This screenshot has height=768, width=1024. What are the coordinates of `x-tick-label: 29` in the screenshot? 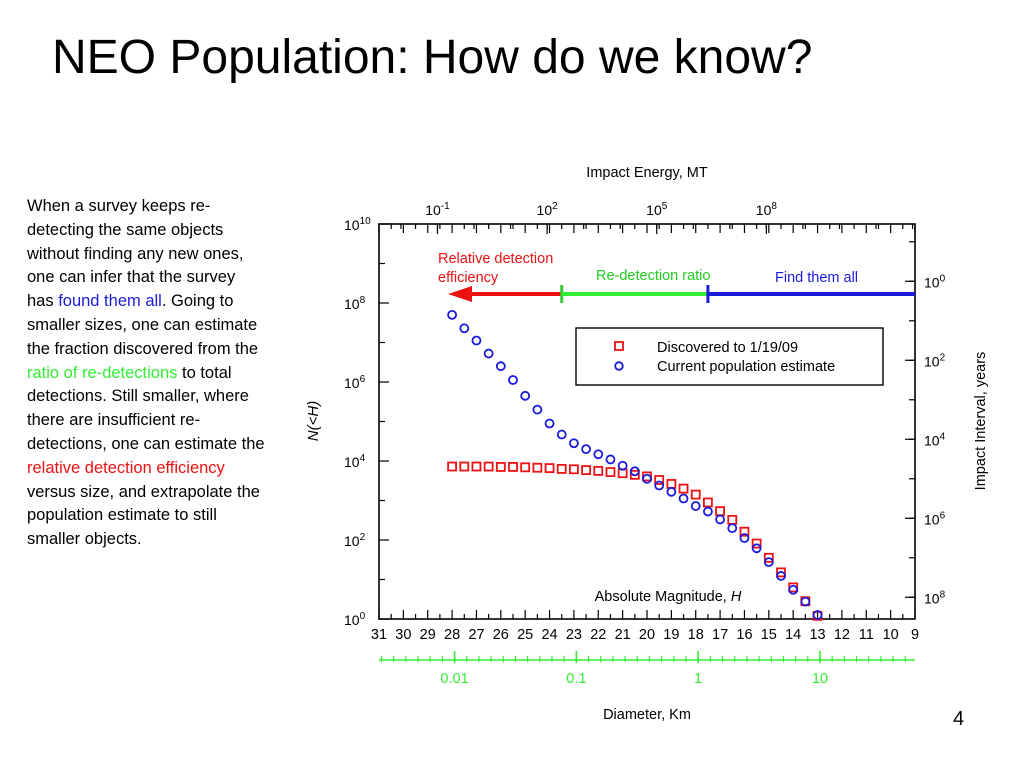 It's located at (428, 635).